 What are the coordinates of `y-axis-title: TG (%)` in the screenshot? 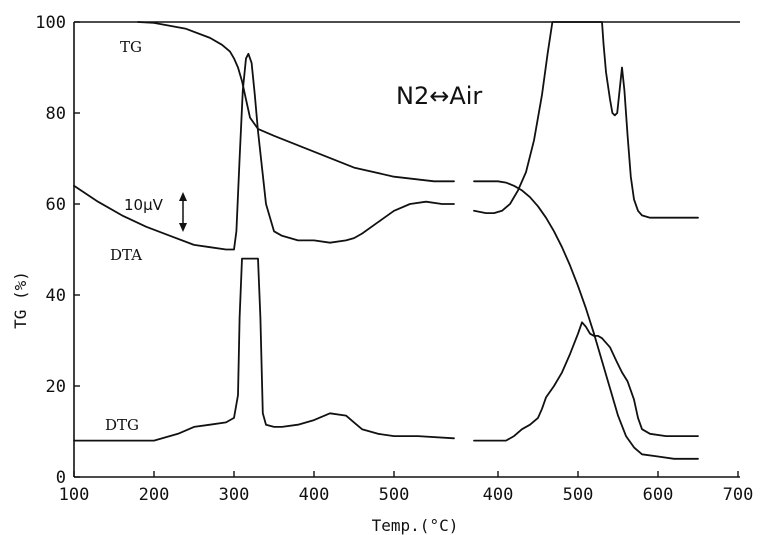 It's located at (20, 300).